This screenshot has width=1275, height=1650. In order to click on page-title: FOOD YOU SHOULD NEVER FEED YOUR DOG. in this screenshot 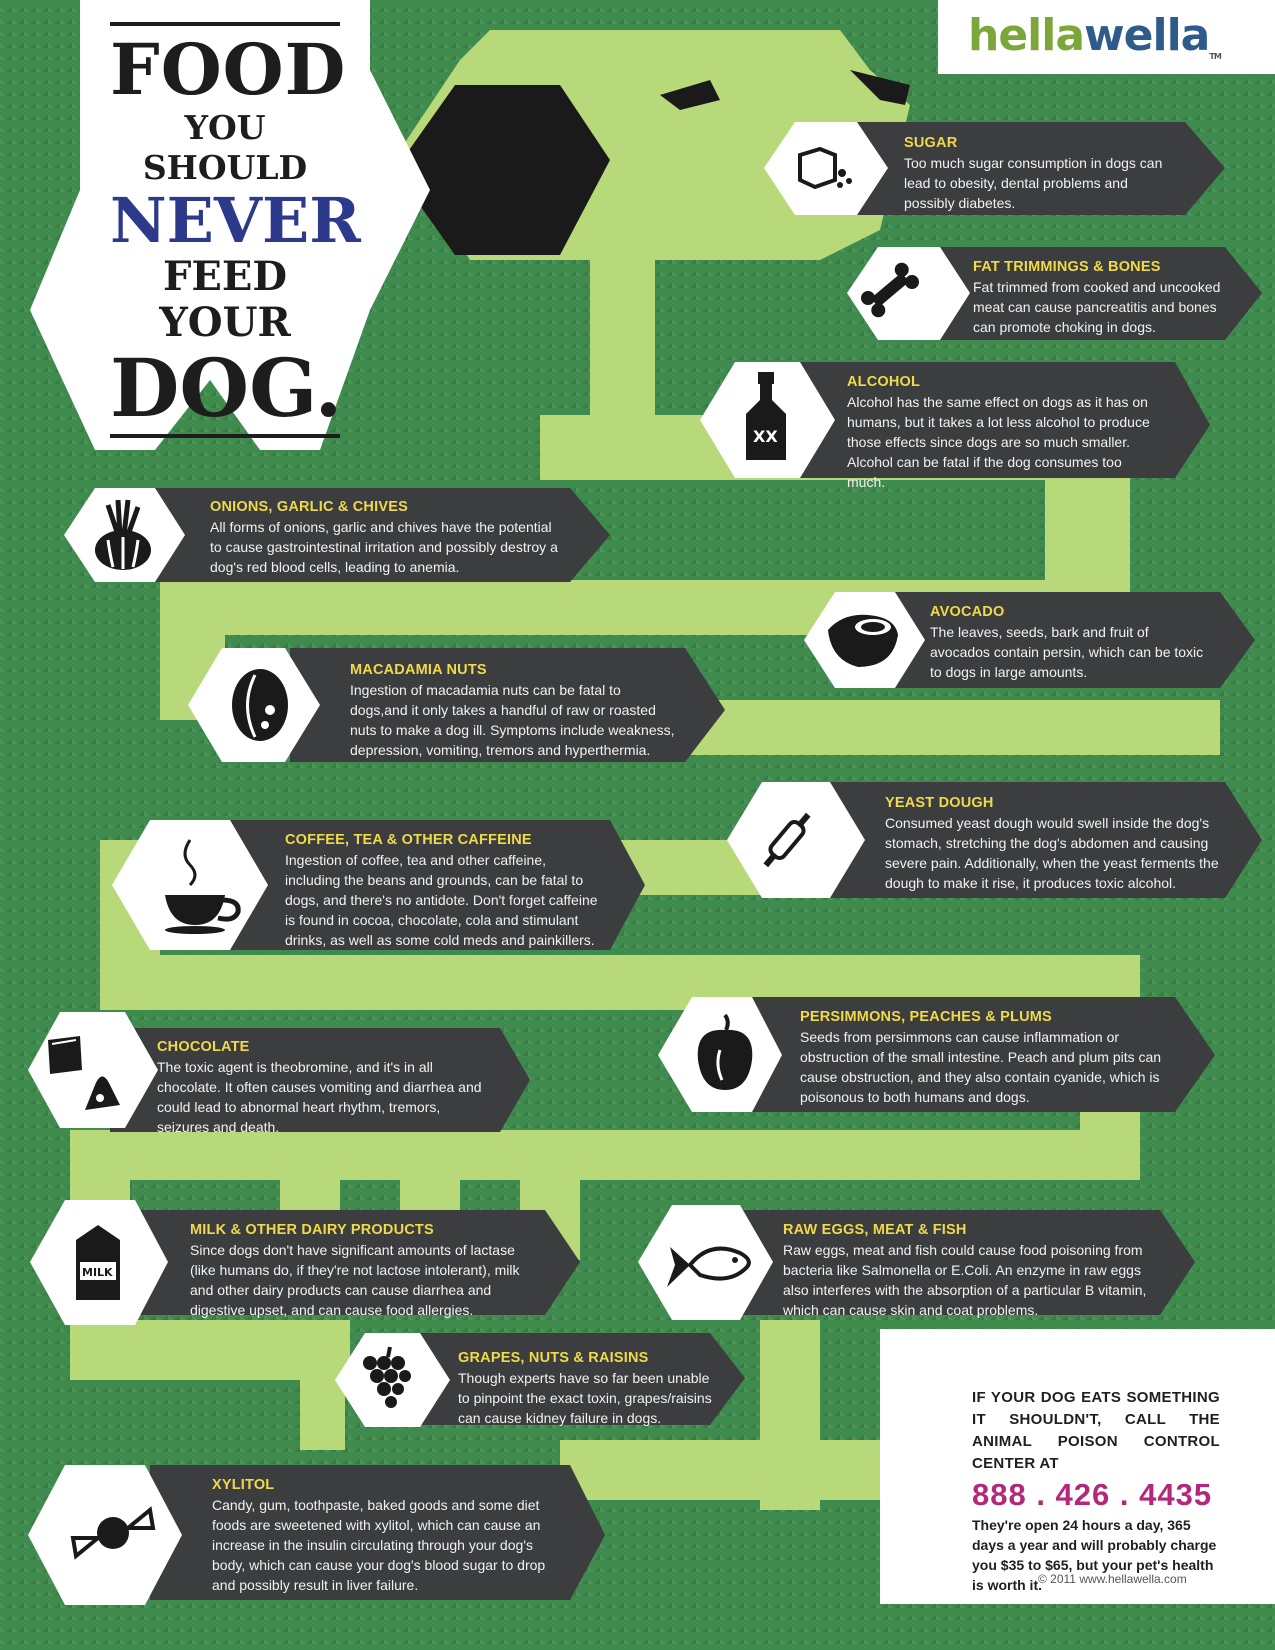, I will do `click(235, 231)`.